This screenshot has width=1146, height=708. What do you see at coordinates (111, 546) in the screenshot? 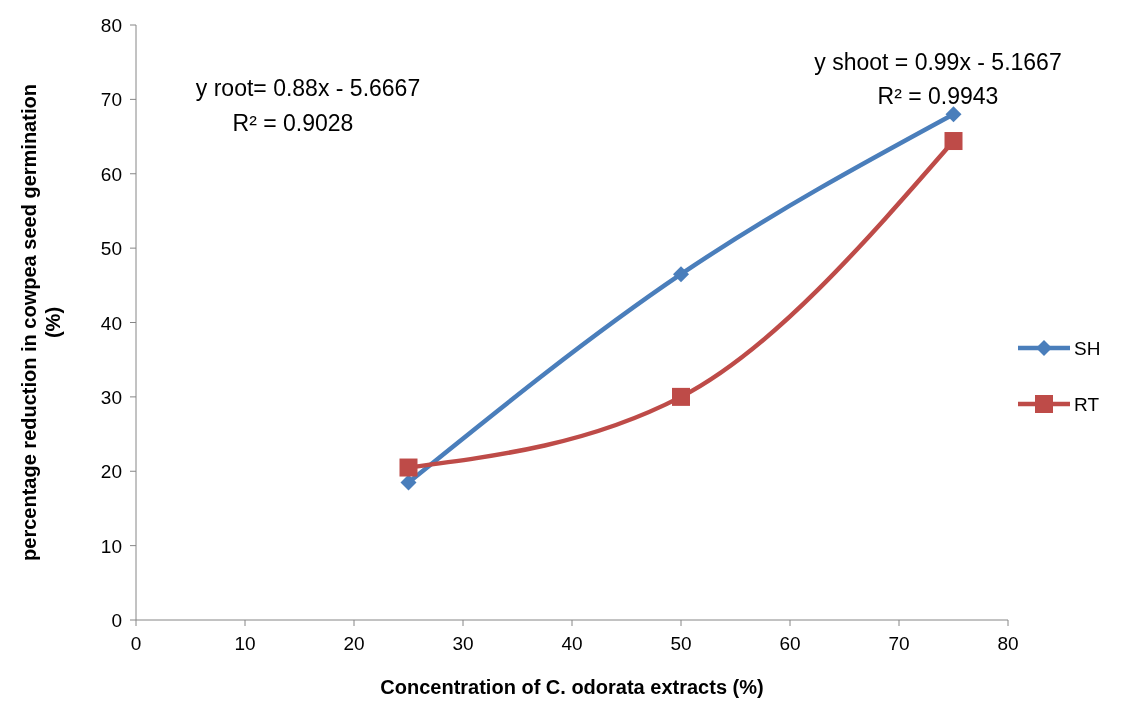
I see `y-tick-label: 10` at bounding box center [111, 546].